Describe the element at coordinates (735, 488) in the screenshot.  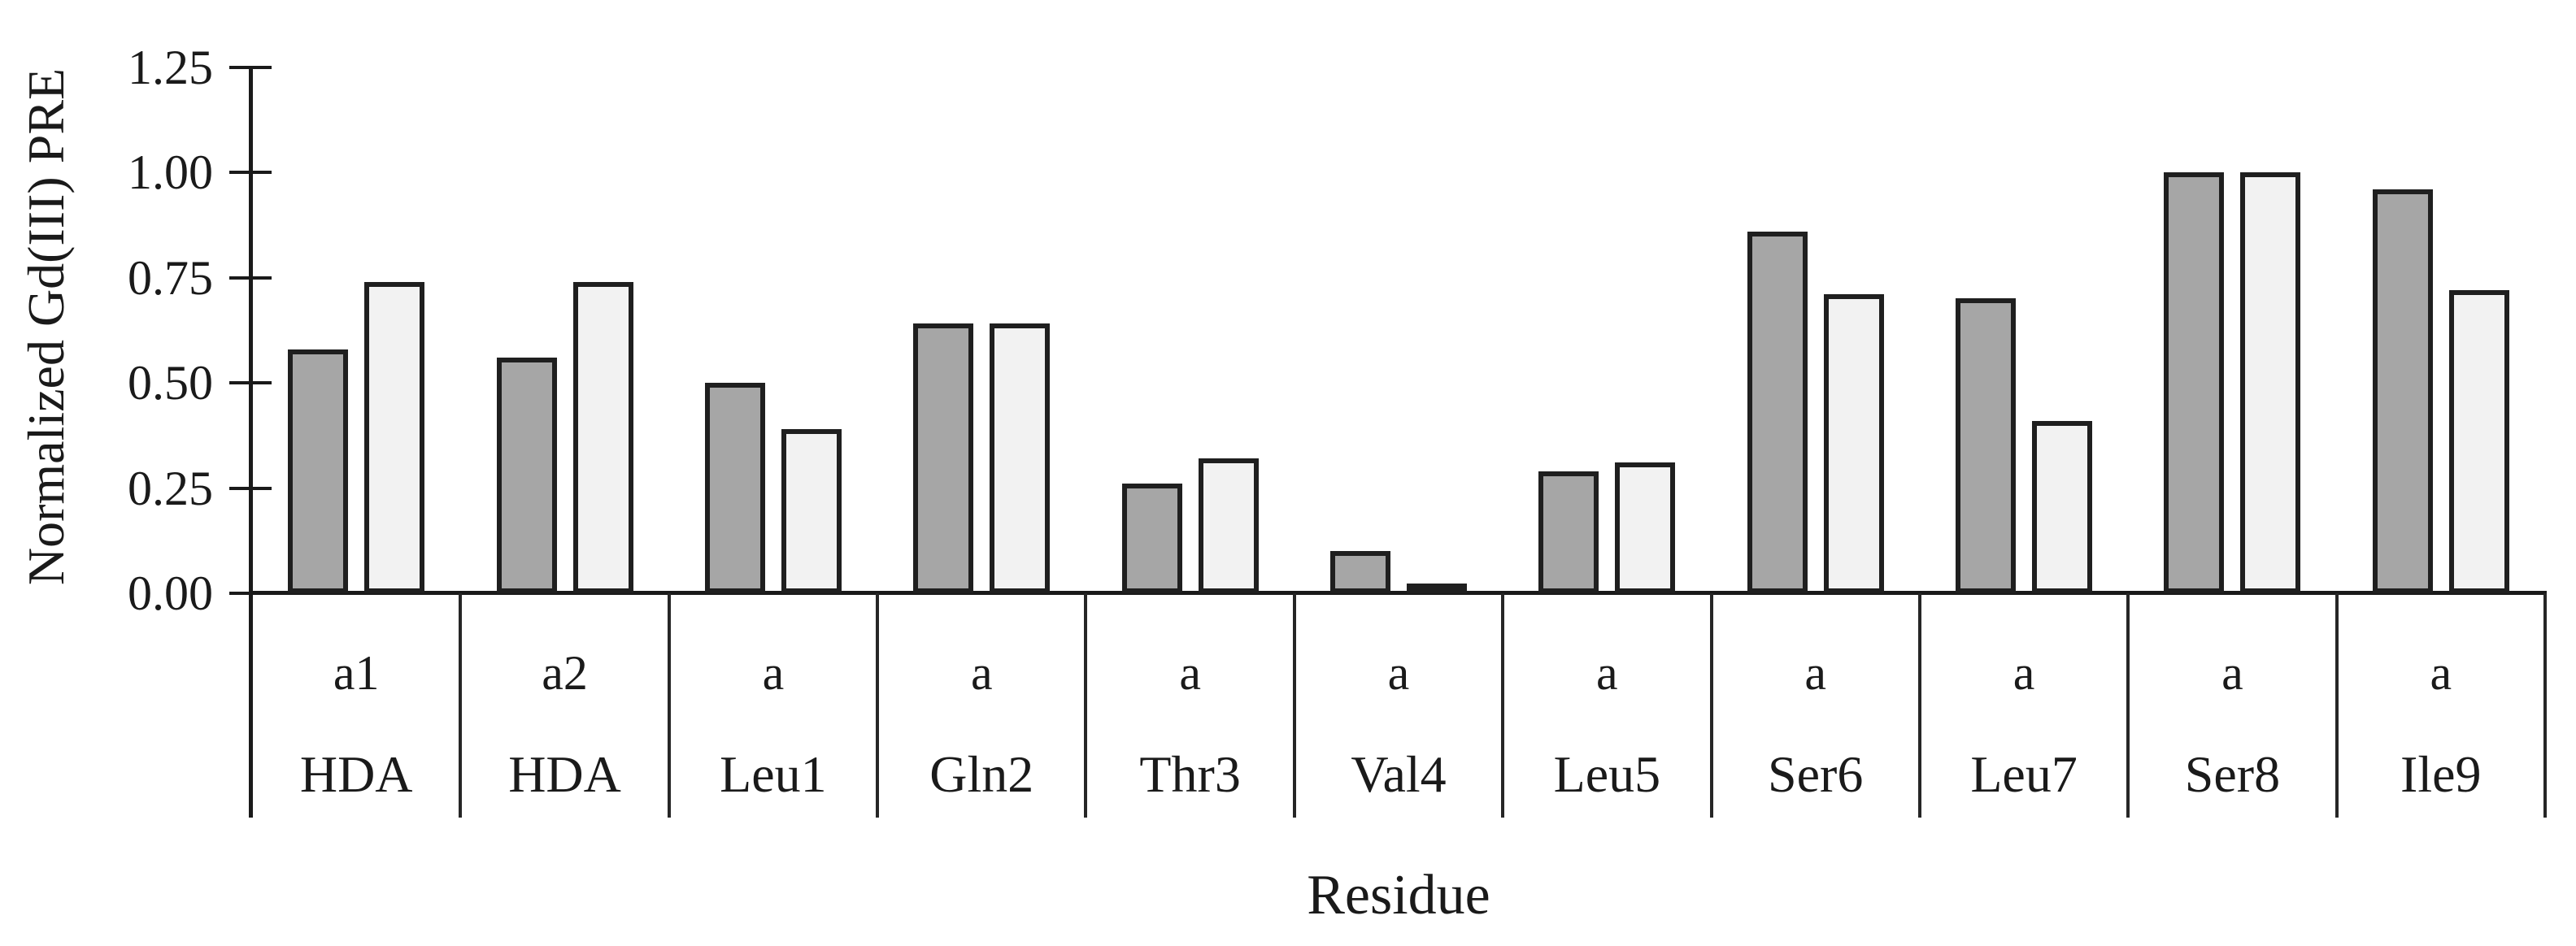
I see `bar-dark-gray-leu1` at that location.